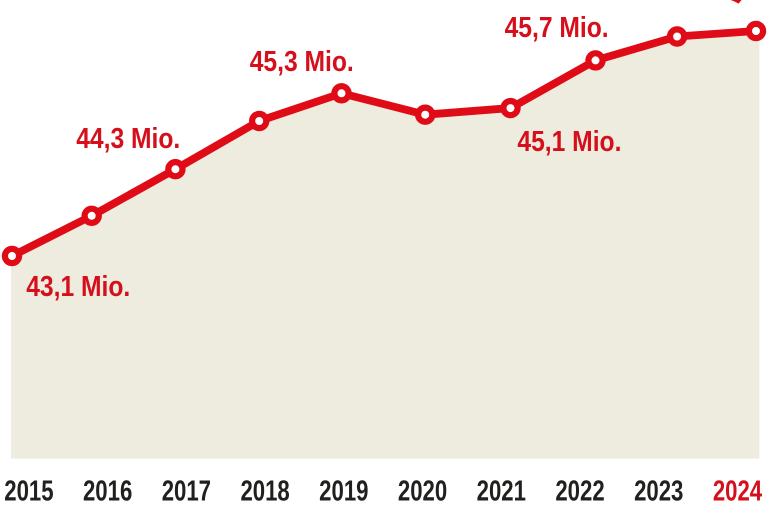 The image size is (768, 512). I want to click on svg-text: 2020, so click(422, 491).